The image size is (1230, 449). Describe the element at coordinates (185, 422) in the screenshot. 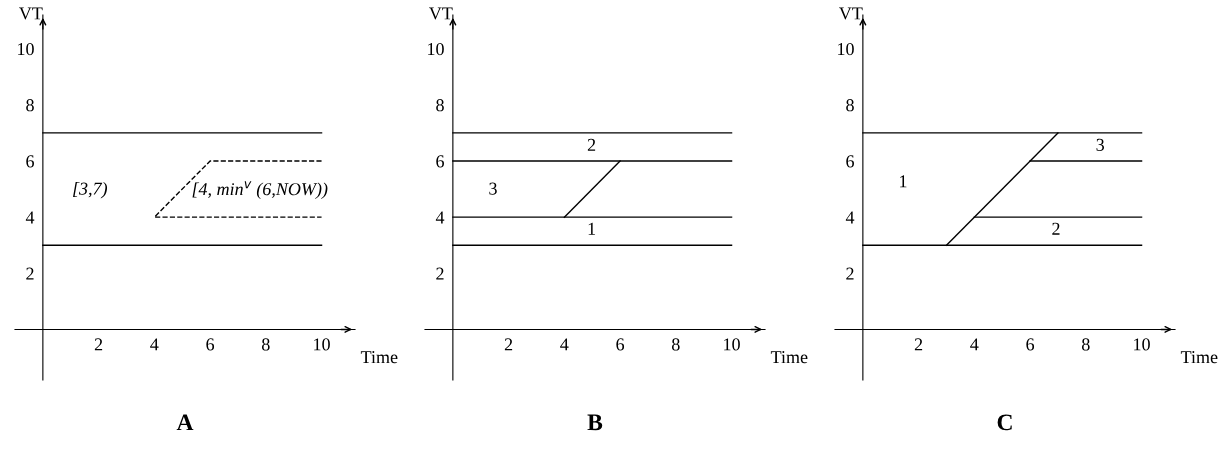

I see `text: A` at that location.